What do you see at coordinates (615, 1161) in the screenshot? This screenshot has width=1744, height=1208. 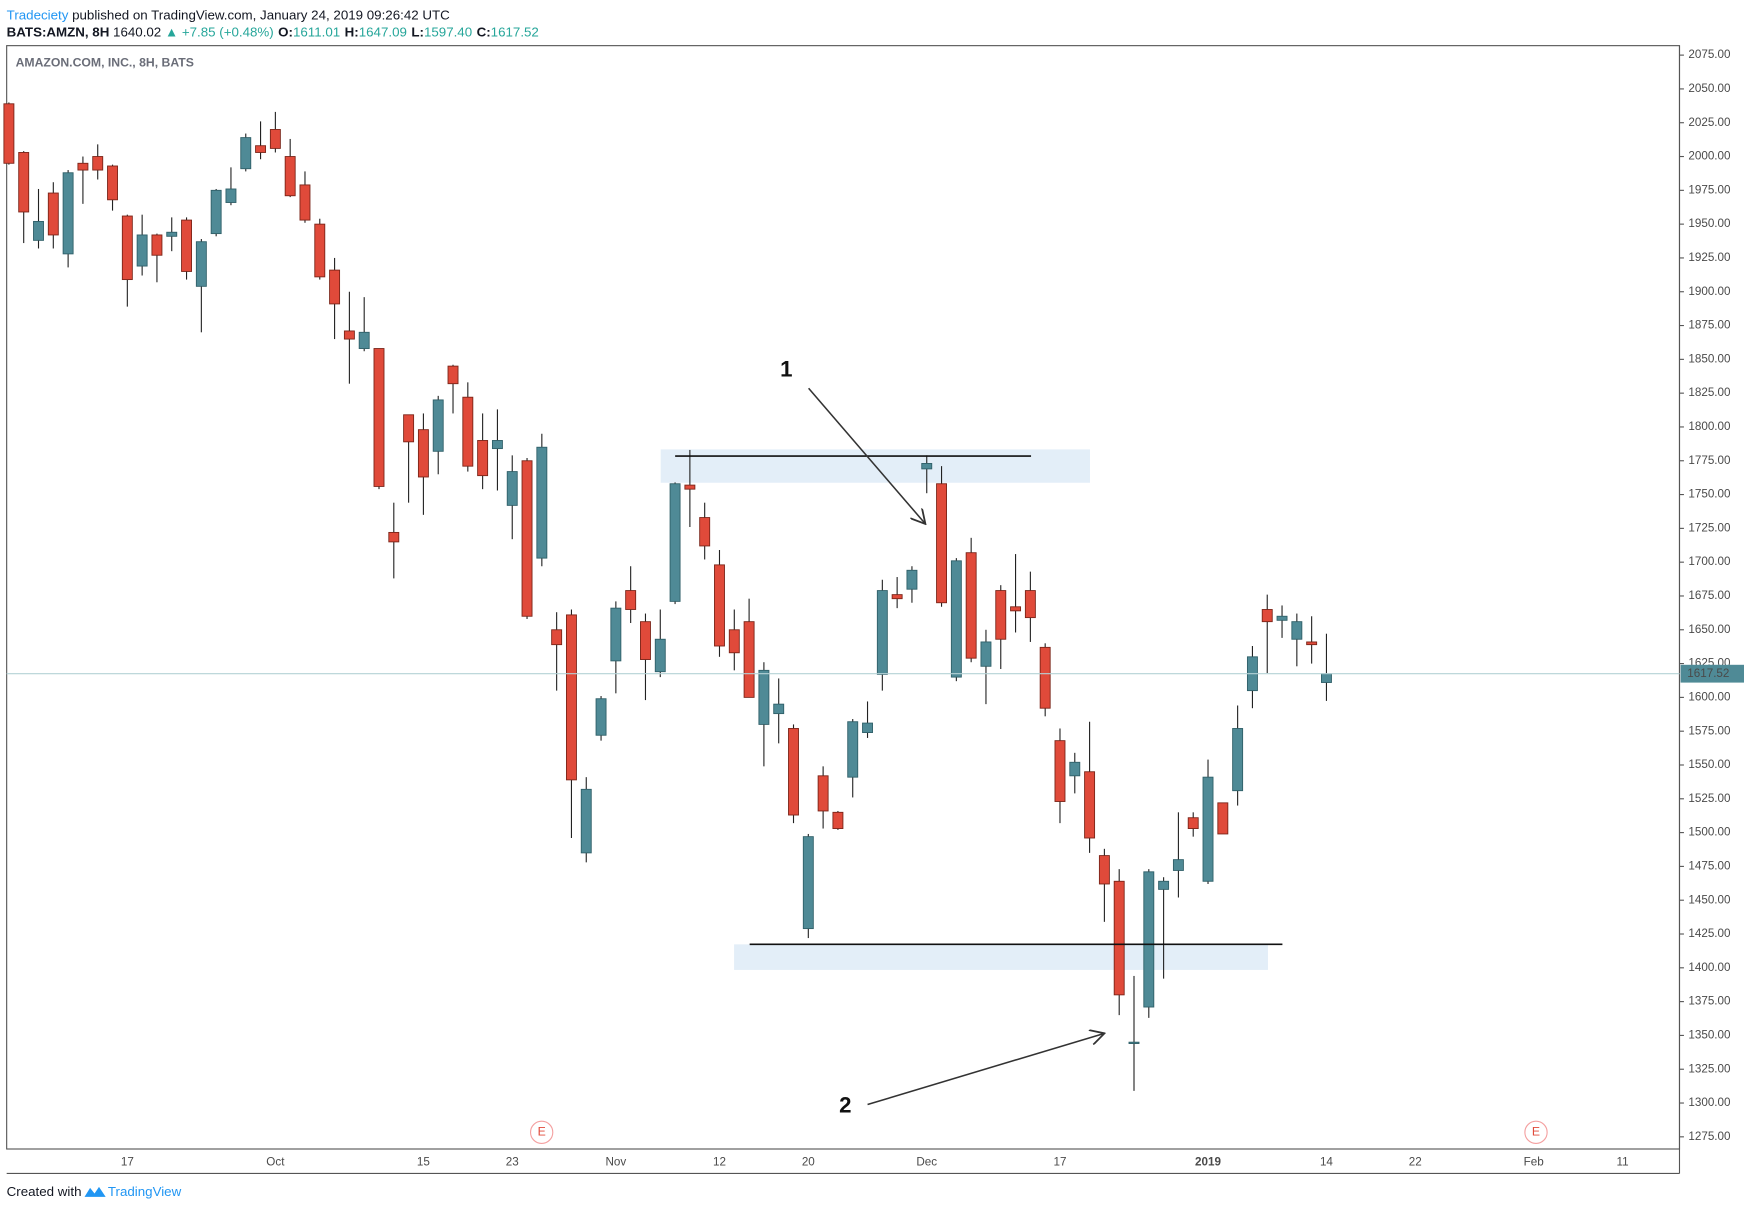 I see `x-tick-label: Nov` at bounding box center [615, 1161].